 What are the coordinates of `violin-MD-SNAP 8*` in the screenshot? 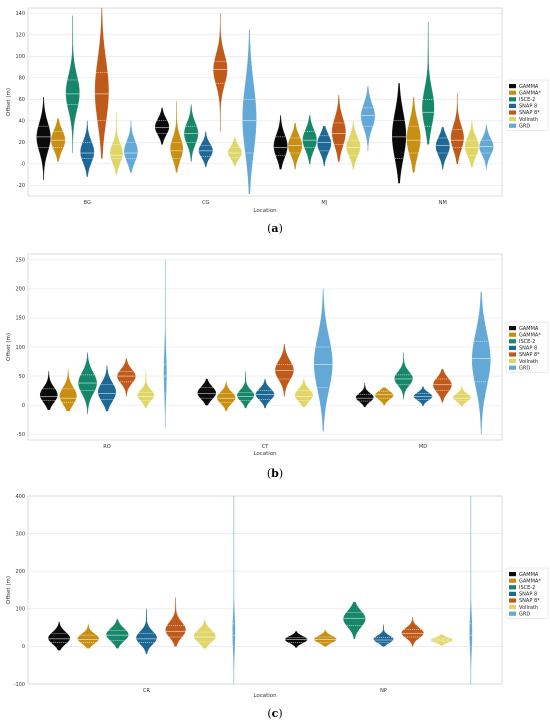 It's located at (442, 385).